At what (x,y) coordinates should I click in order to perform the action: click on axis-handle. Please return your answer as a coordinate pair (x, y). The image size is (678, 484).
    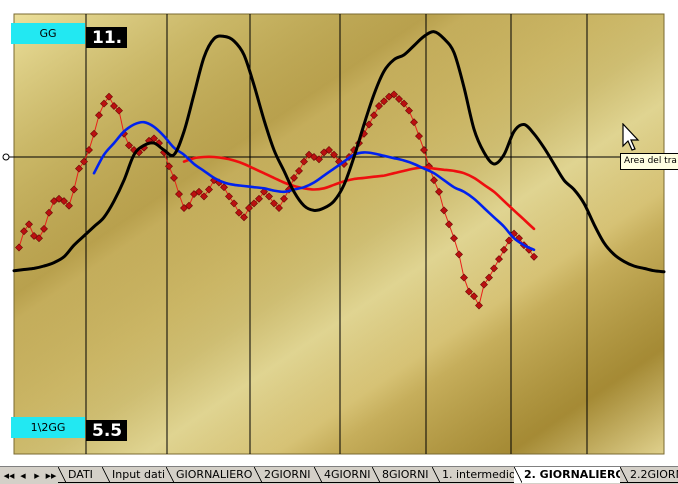
    Looking at the image, I should click on (6, 157).